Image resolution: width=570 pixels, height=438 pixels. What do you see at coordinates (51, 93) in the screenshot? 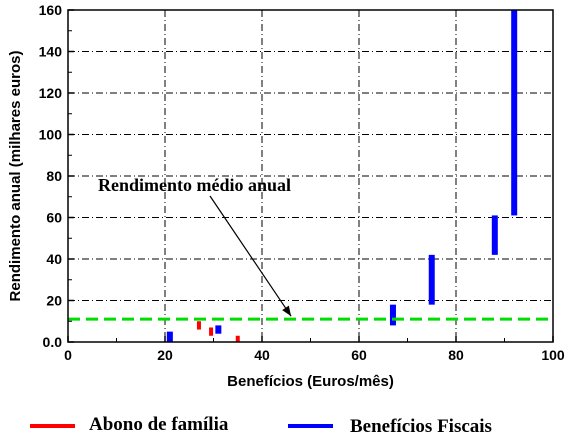
I see `y-tick-label-6: 120` at bounding box center [51, 93].